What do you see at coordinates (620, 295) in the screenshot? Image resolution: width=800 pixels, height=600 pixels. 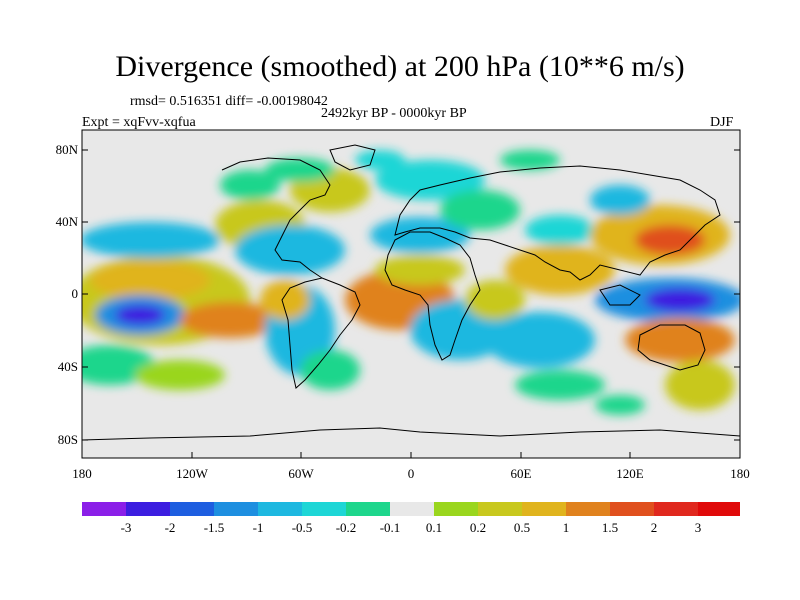 I see `maritime-continent-coast` at bounding box center [620, 295].